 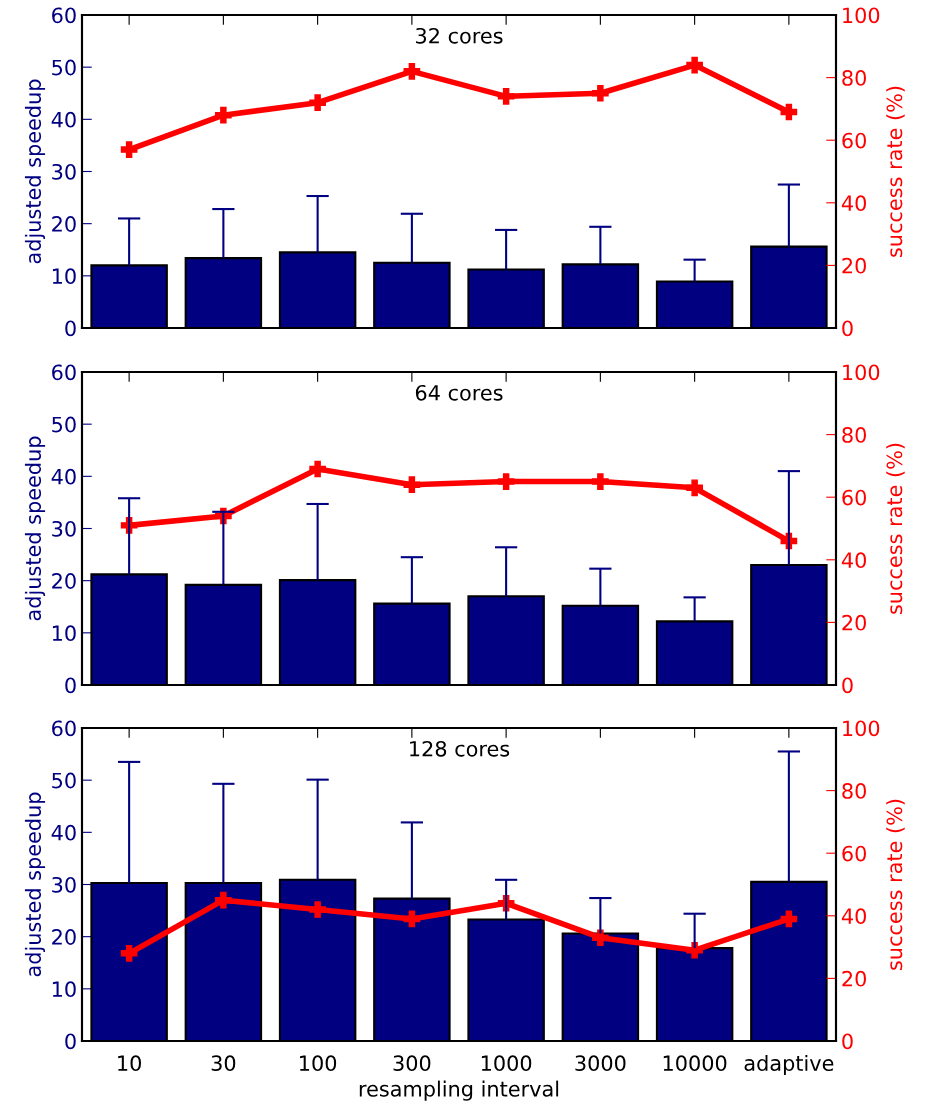 I want to click on x-tick-label: 10, so click(x=129, y=1063).